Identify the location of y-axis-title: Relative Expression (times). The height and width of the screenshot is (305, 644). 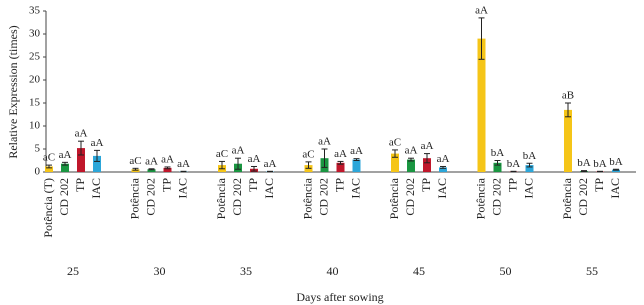
(13, 91).